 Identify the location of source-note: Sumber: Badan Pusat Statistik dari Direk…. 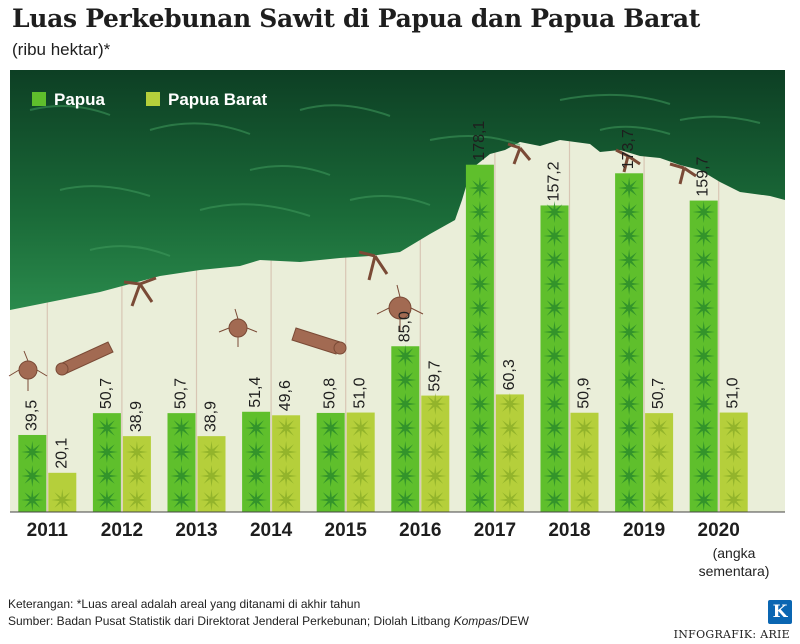
(268, 621).